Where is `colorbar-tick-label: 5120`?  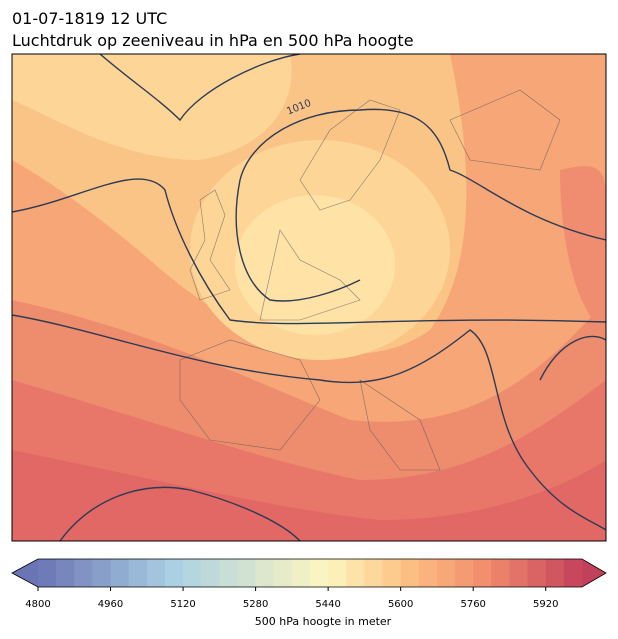
colorbar-tick-label: 5120 is located at coordinates (182, 604).